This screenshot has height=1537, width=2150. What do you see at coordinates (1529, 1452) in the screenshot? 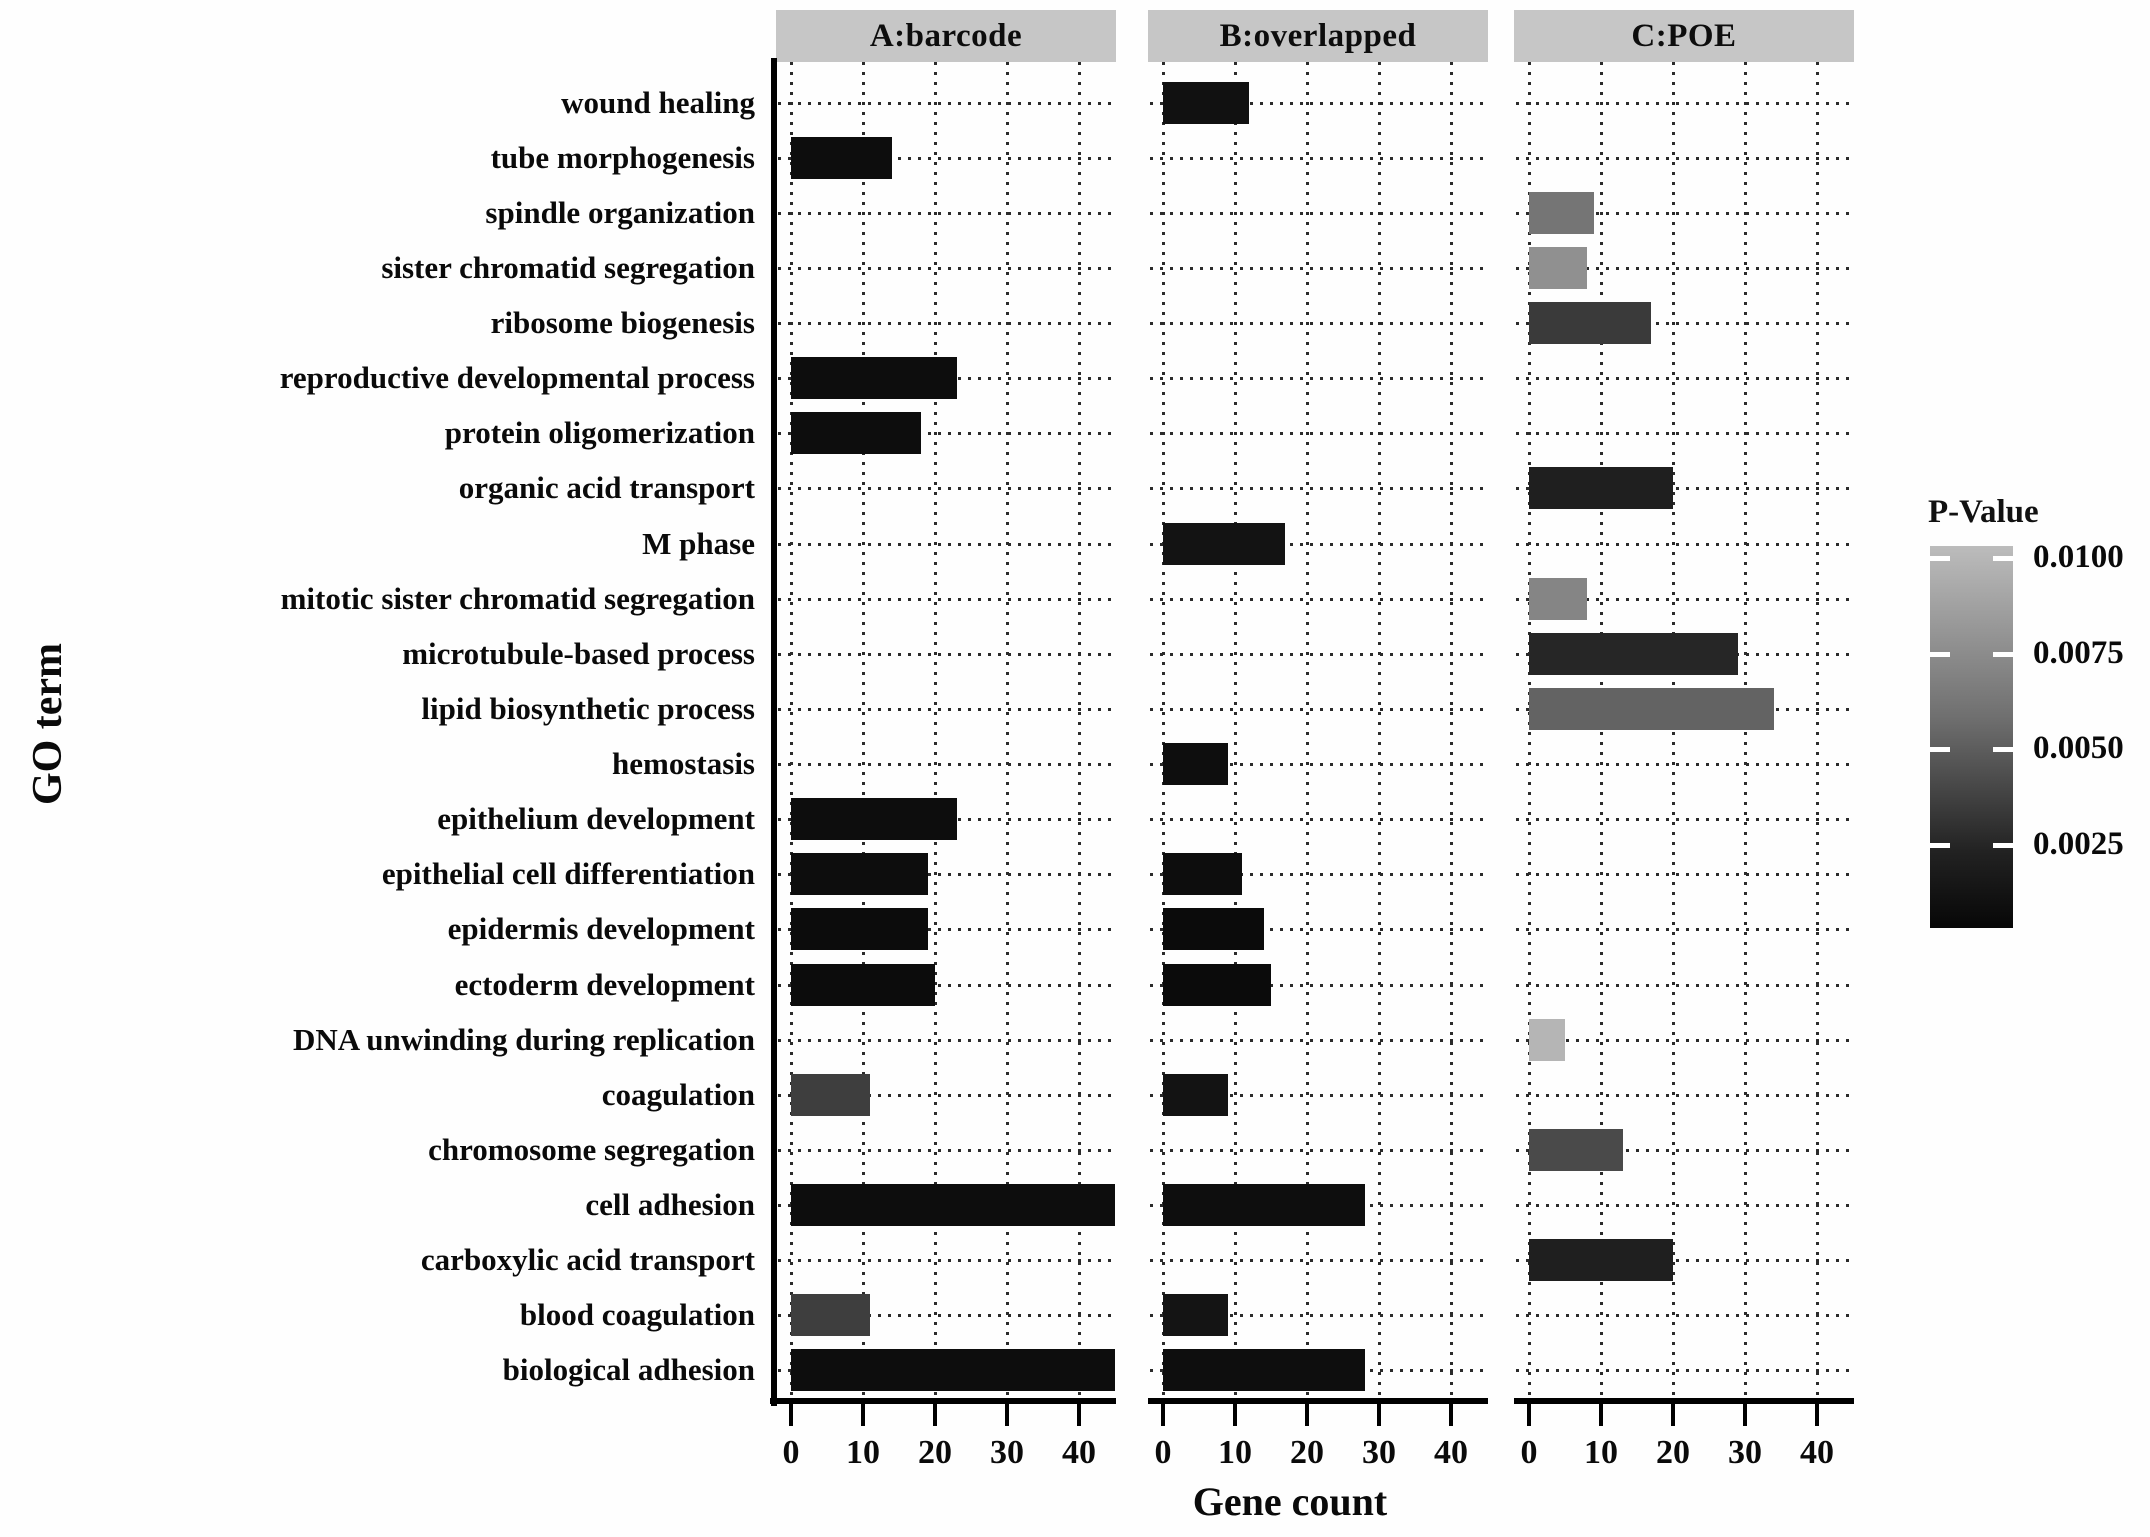
I see `x-tick-label: 0` at bounding box center [1529, 1452].